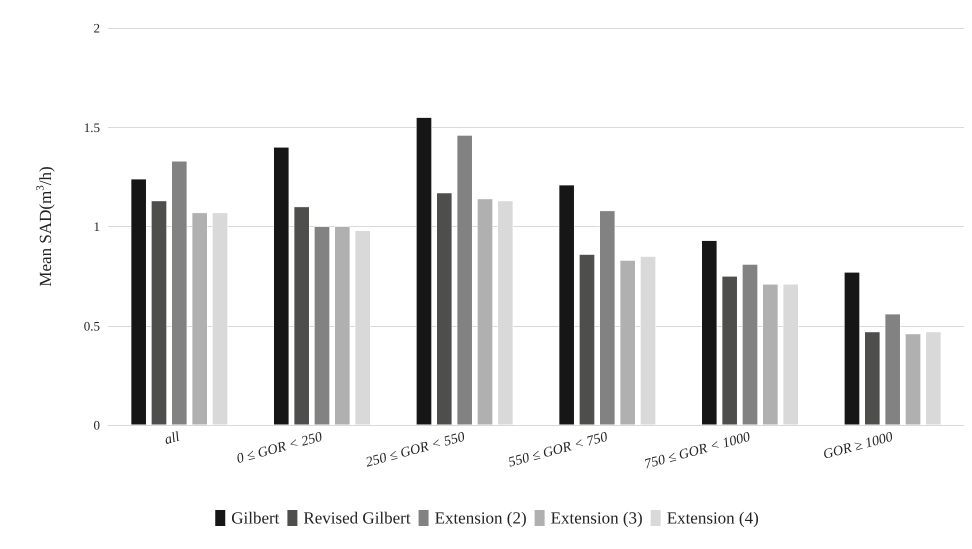 This screenshot has width=972, height=549. What do you see at coordinates (858, 446) in the screenshot?
I see `x-tick-label: GOR ≥ 1000` at bounding box center [858, 446].